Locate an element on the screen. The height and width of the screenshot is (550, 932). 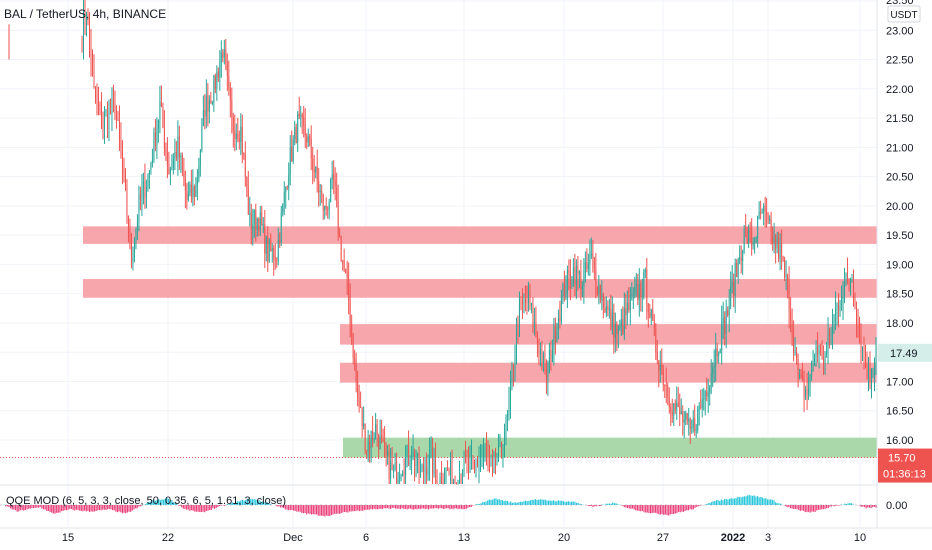
currency-badge: USDT is located at coordinates (904, 14).